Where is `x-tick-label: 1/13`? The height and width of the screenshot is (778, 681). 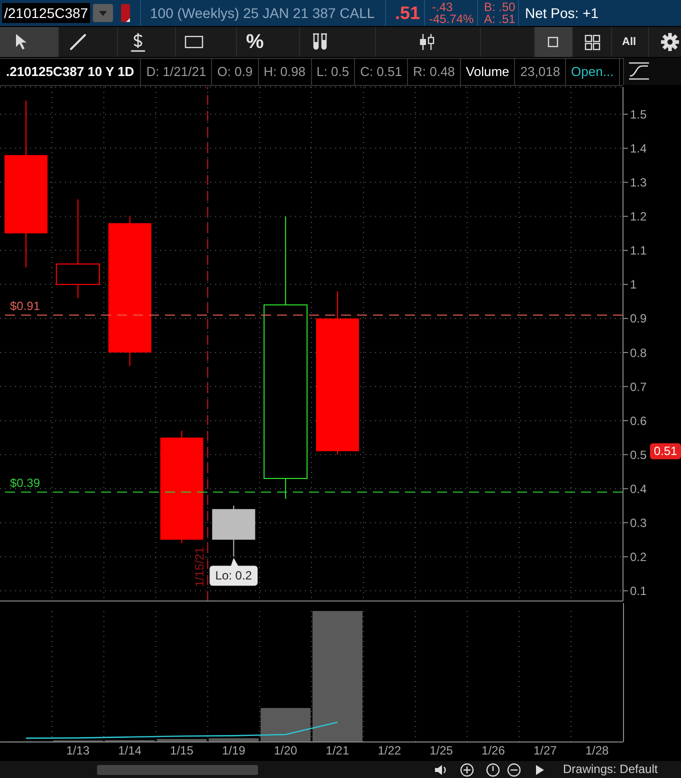
x-tick-label: 1/13 is located at coordinates (78, 751).